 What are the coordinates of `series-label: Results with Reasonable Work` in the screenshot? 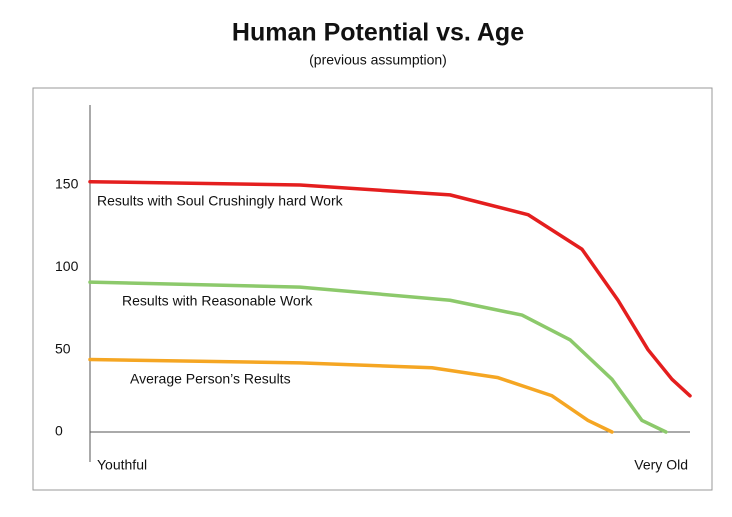 It's located at (217, 301).